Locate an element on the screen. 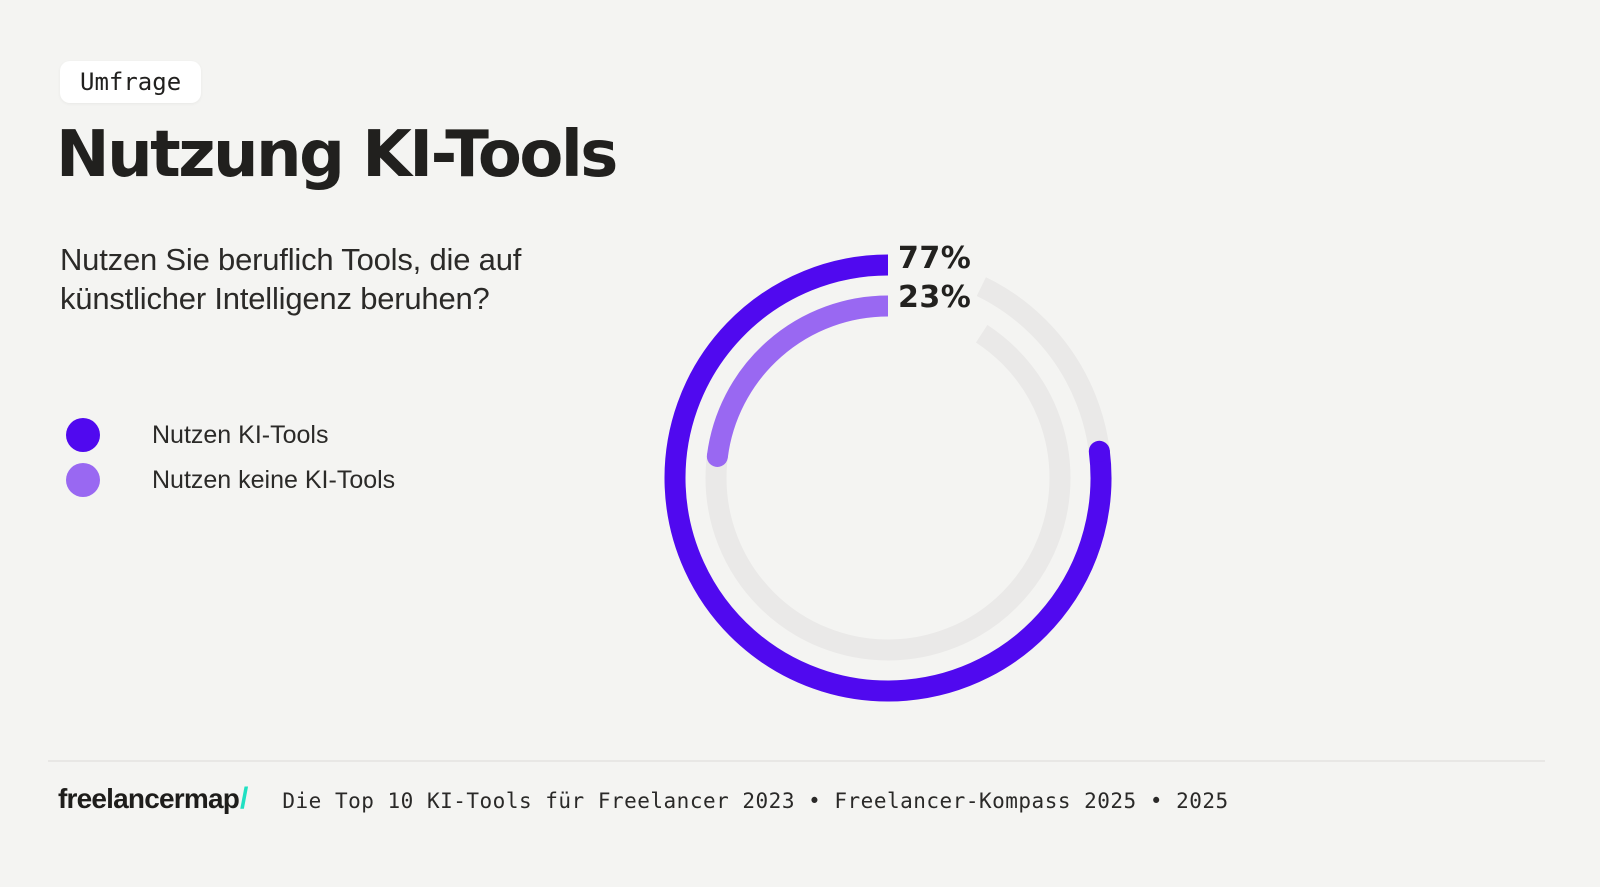 This screenshot has width=1600, height=887. donut-chart-svg is located at coordinates (888, 477).